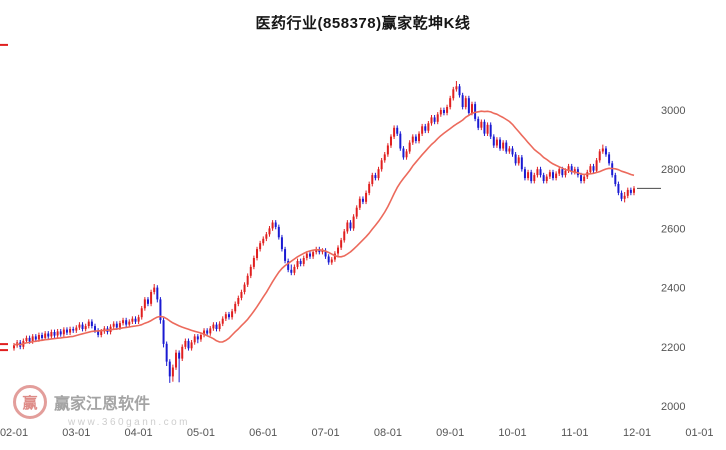 This screenshot has height=450, width=726. Describe the element at coordinates (512, 433) in the screenshot. I see `x-tick-label: 10-01` at that location.